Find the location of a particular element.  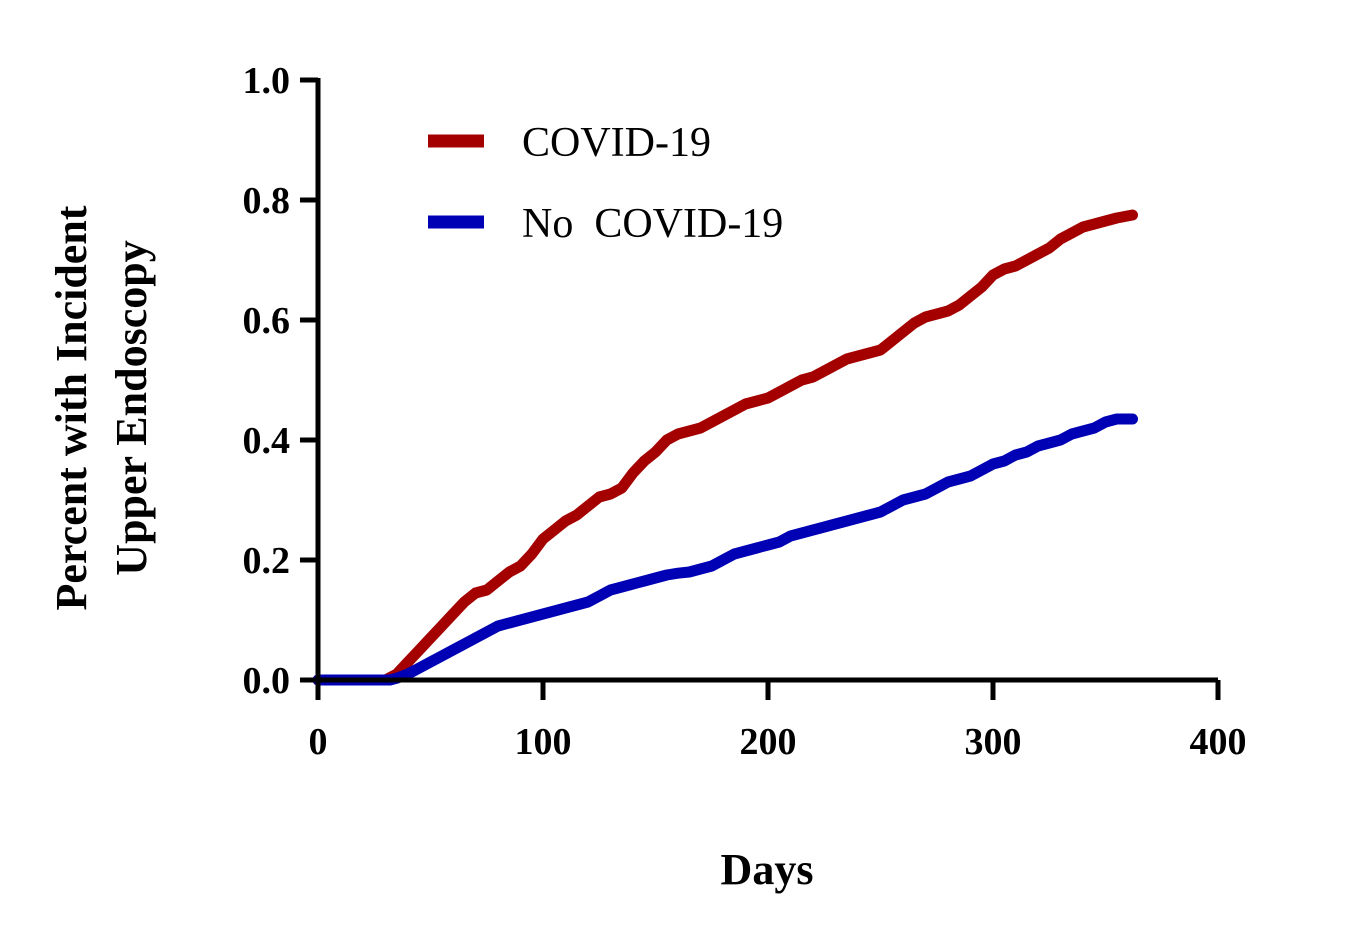

x-tick-label: 0 is located at coordinates (318, 742).